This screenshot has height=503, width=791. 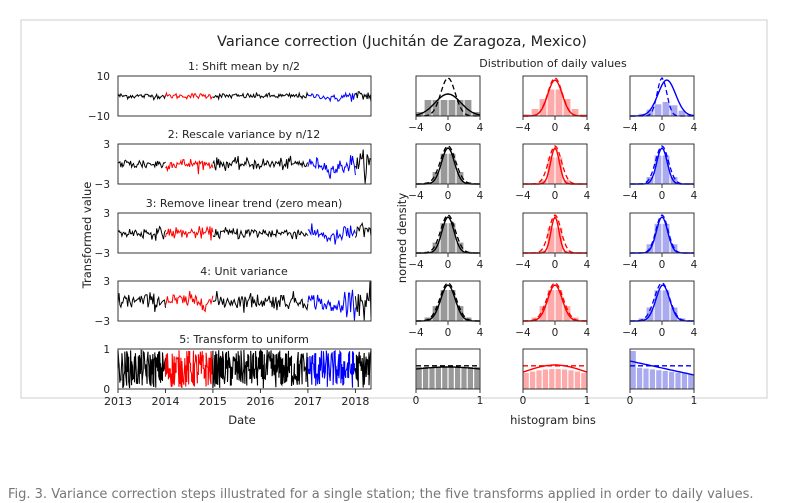 I want to click on ts-panel-title: 4: Unit variance, so click(x=244, y=271).